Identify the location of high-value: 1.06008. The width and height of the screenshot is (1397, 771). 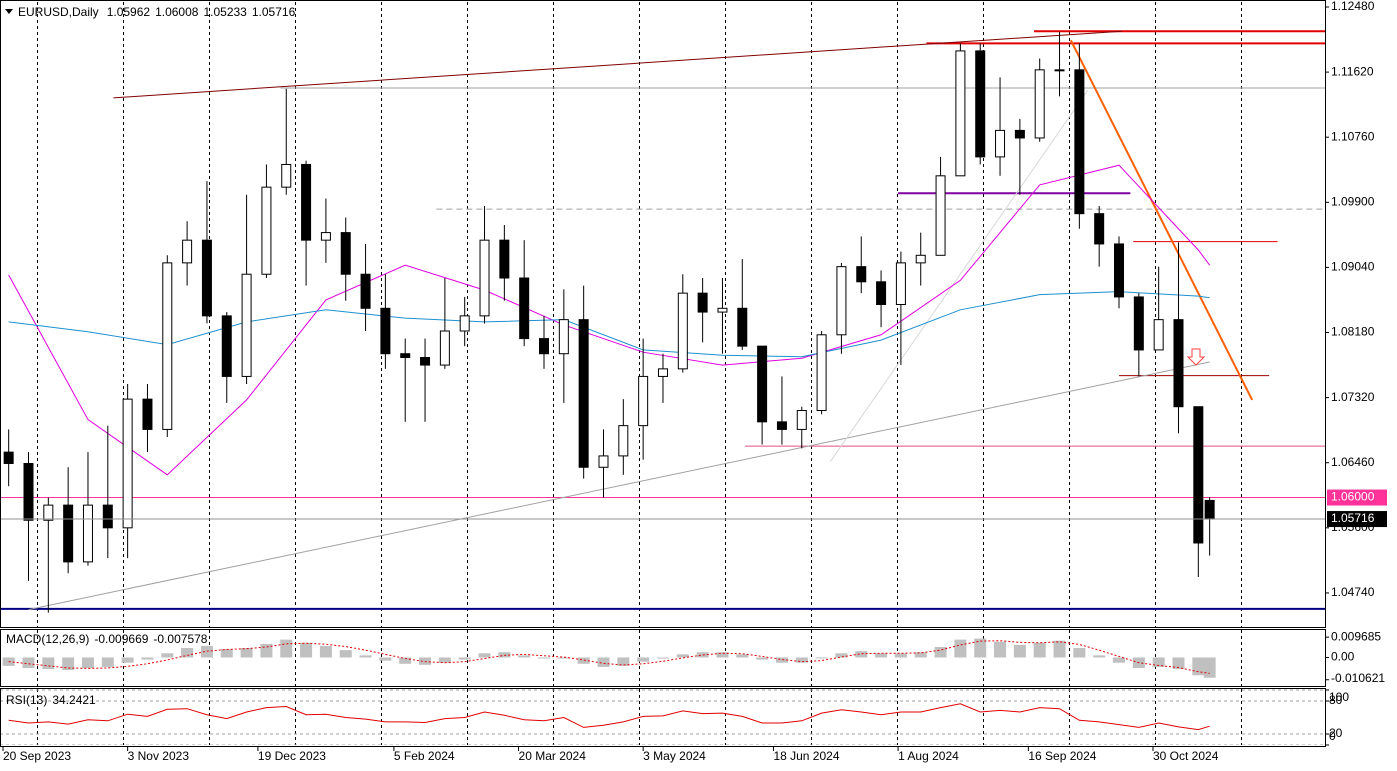
(177, 12).